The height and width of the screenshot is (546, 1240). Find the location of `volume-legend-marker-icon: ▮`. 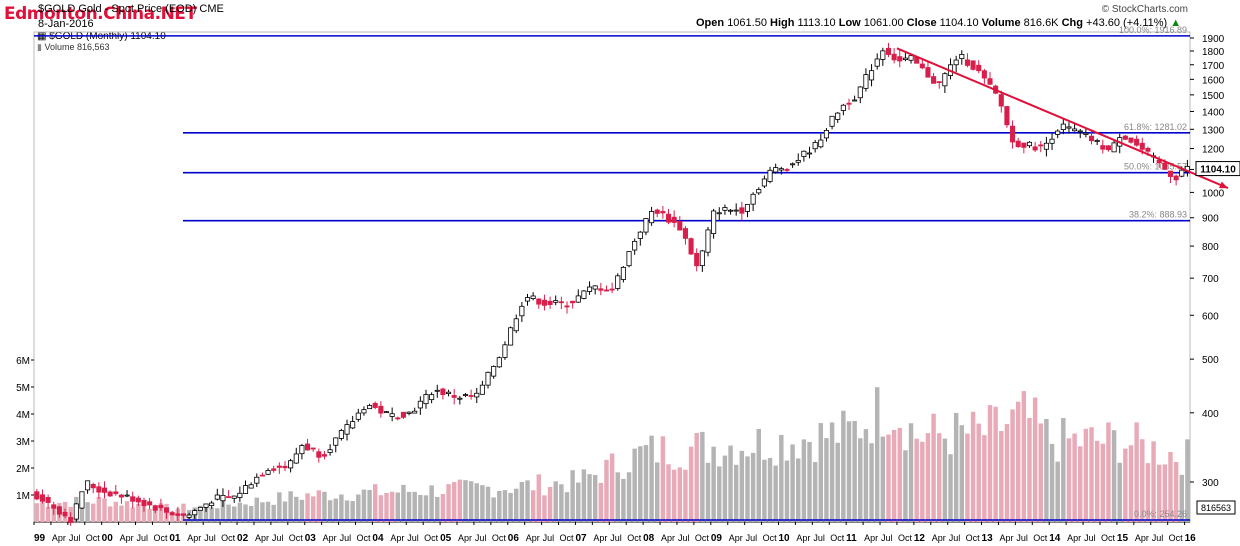

volume-legend-marker-icon: ▮ is located at coordinates (41, 47).